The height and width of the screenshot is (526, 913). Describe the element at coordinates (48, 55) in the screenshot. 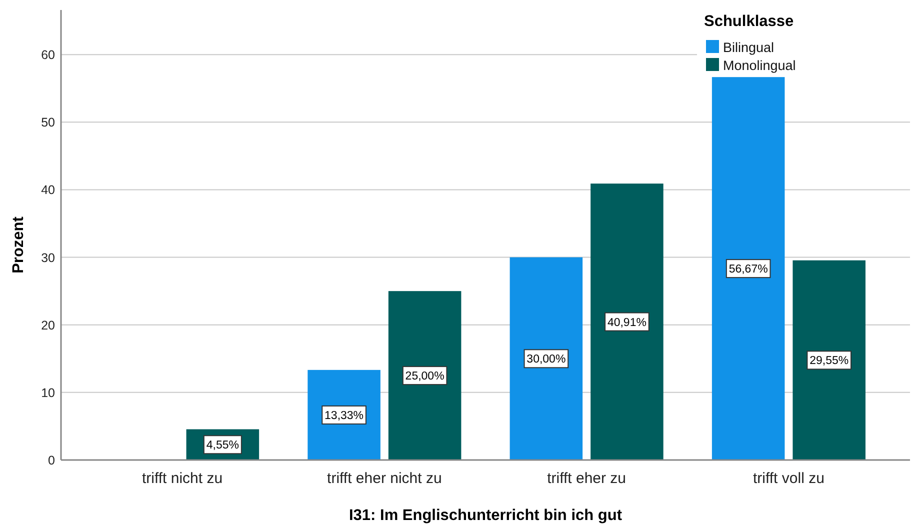

I see `y-tick-label: 60` at that location.